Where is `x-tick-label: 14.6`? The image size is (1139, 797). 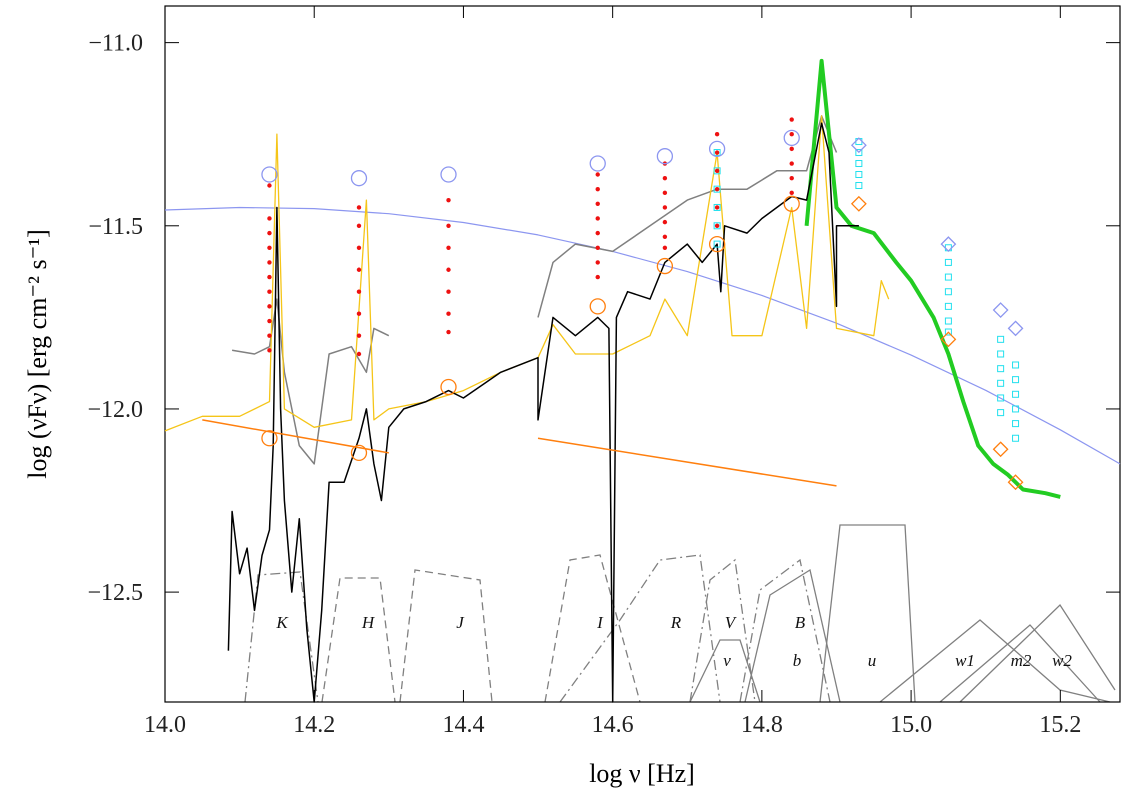
x-tick-label: 14.6 is located at coordinates (613, 725).